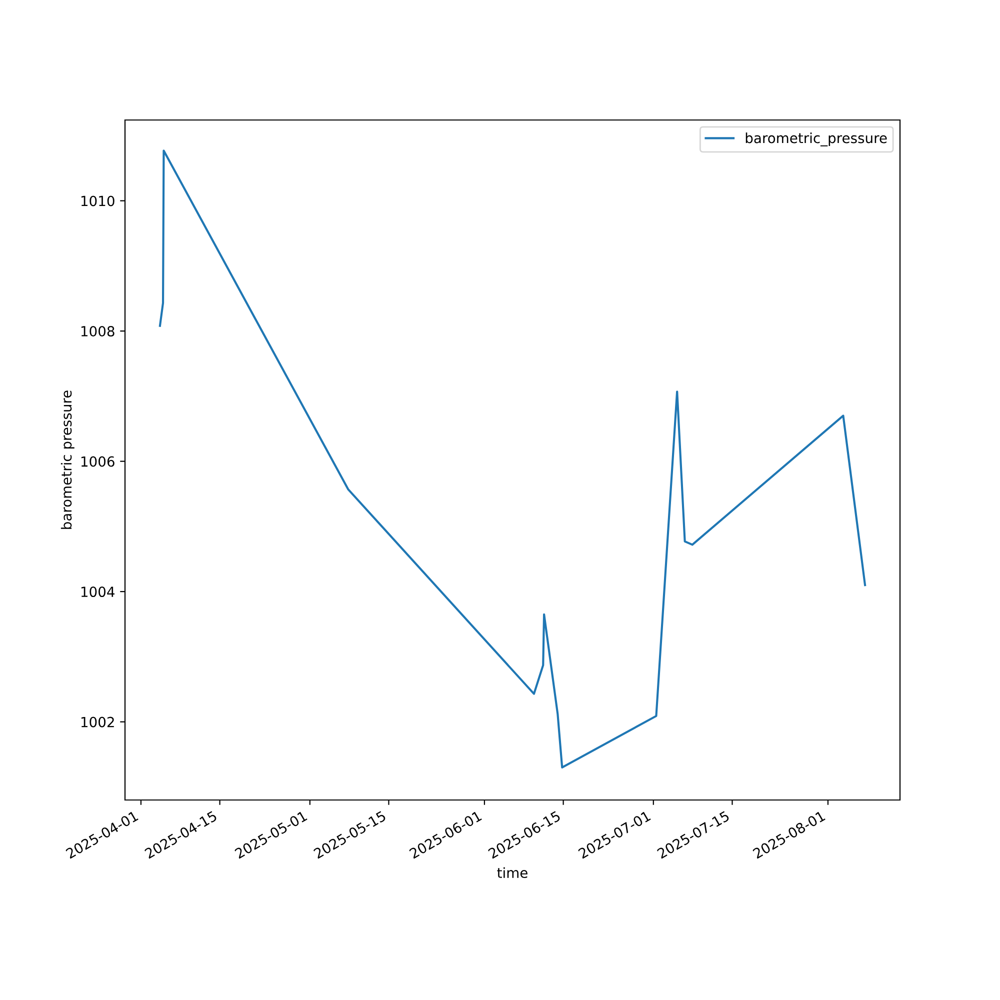 The height and width of the screenshot is (1000, 1000). What do you see at coordinates (816, 139) in the screenshot?
I see `legend-label: barometric_pressure` at bounding box center [816, 139].